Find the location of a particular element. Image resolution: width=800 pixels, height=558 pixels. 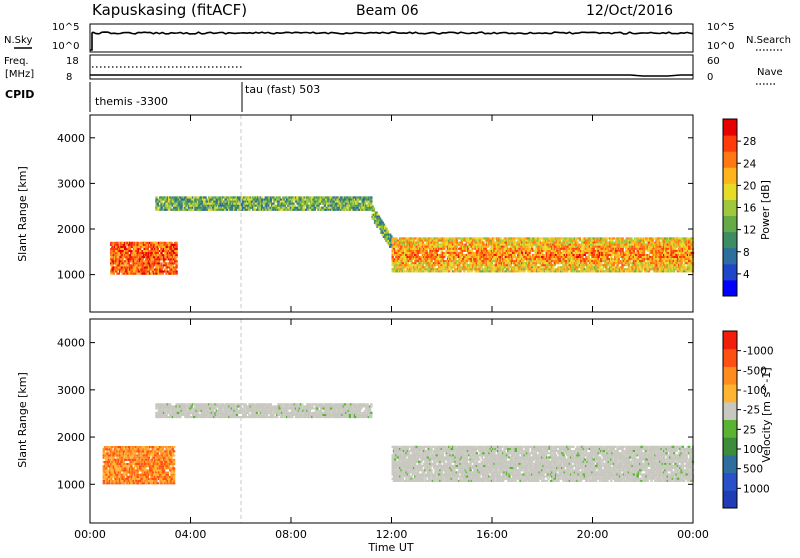

nsky-label: N.Sky is located at coordinates (18, 40).